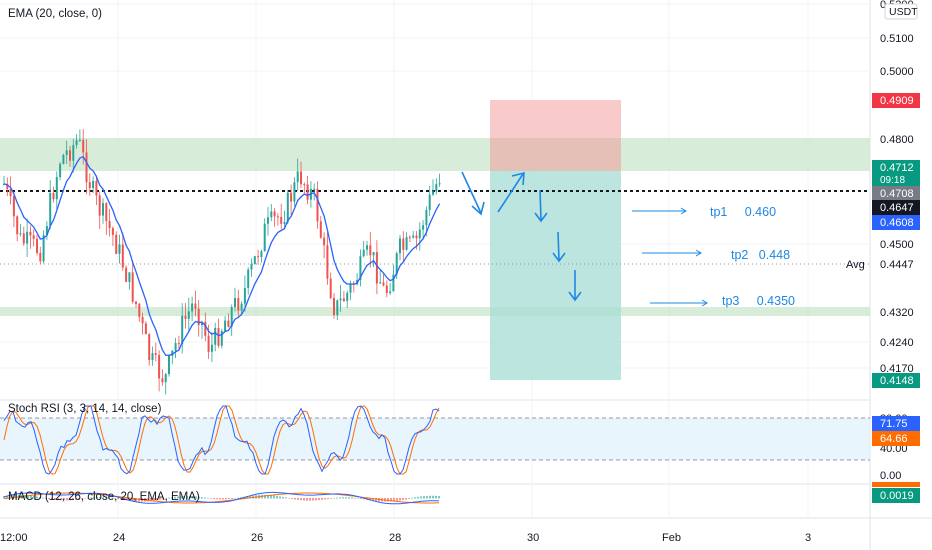 This screenshot has width=932, height=550. I want to click on stoch-tick: 0.00, so click(890, 476).